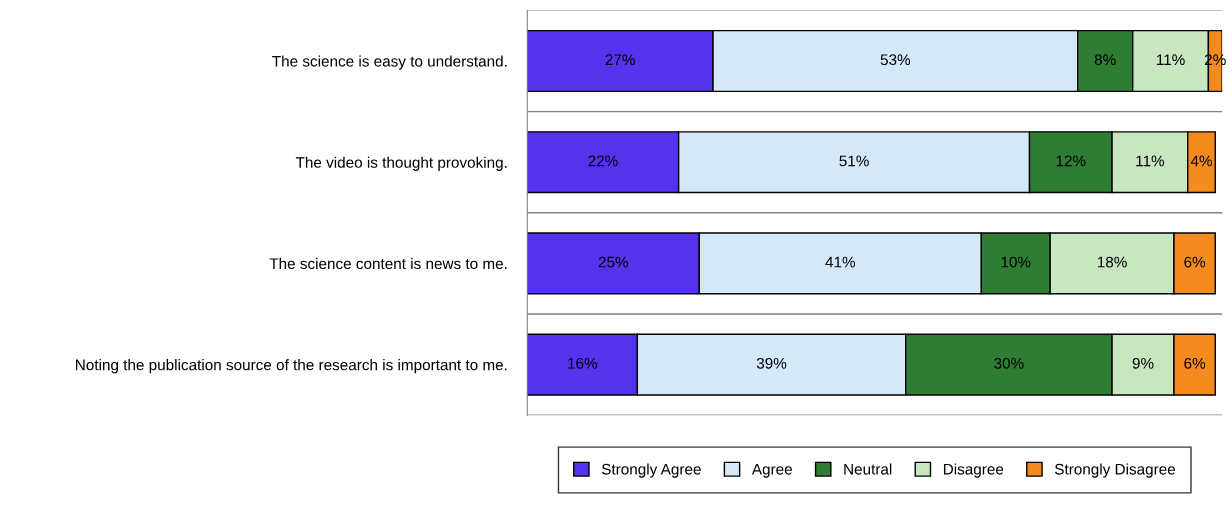 The height and width of the screenshot is (519, 1232). I want to click on y-tick-label: The science content is news to me., so click(388, 263).